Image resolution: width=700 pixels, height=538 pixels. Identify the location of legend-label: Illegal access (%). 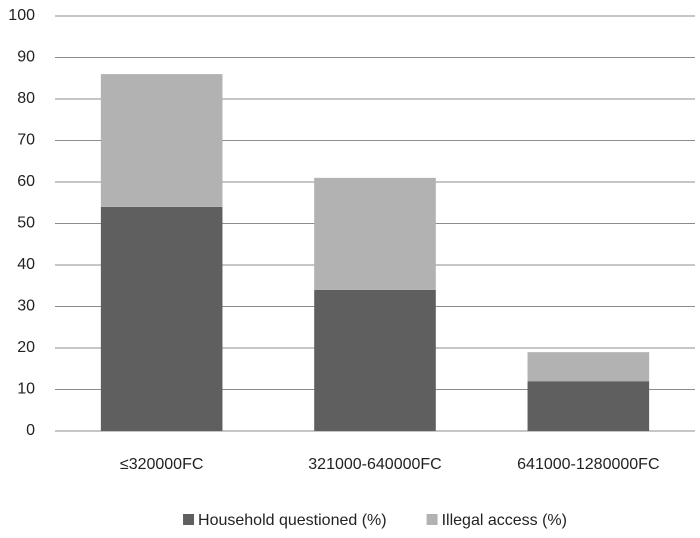
(504, 520).